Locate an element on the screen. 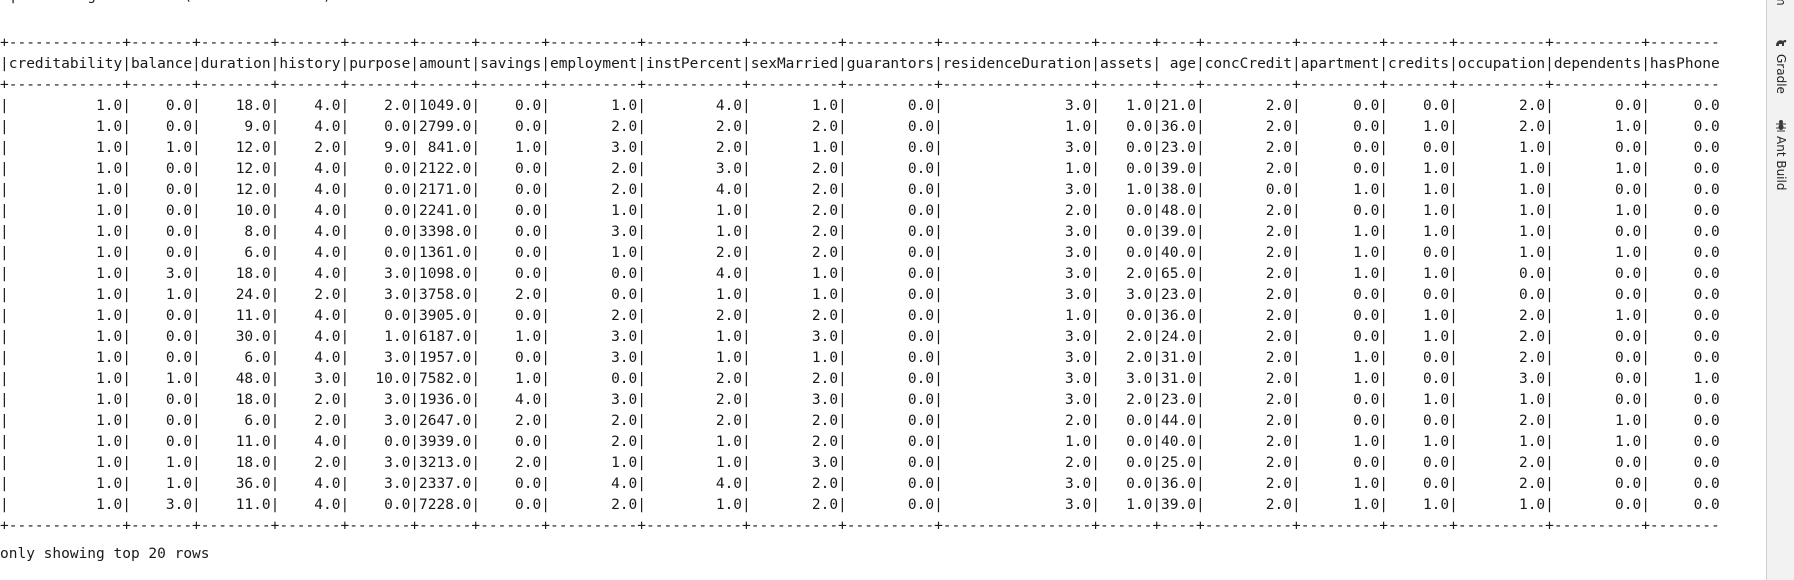  tool-tab-gradle-label: Gradle is located at coordinates (1781, 74).